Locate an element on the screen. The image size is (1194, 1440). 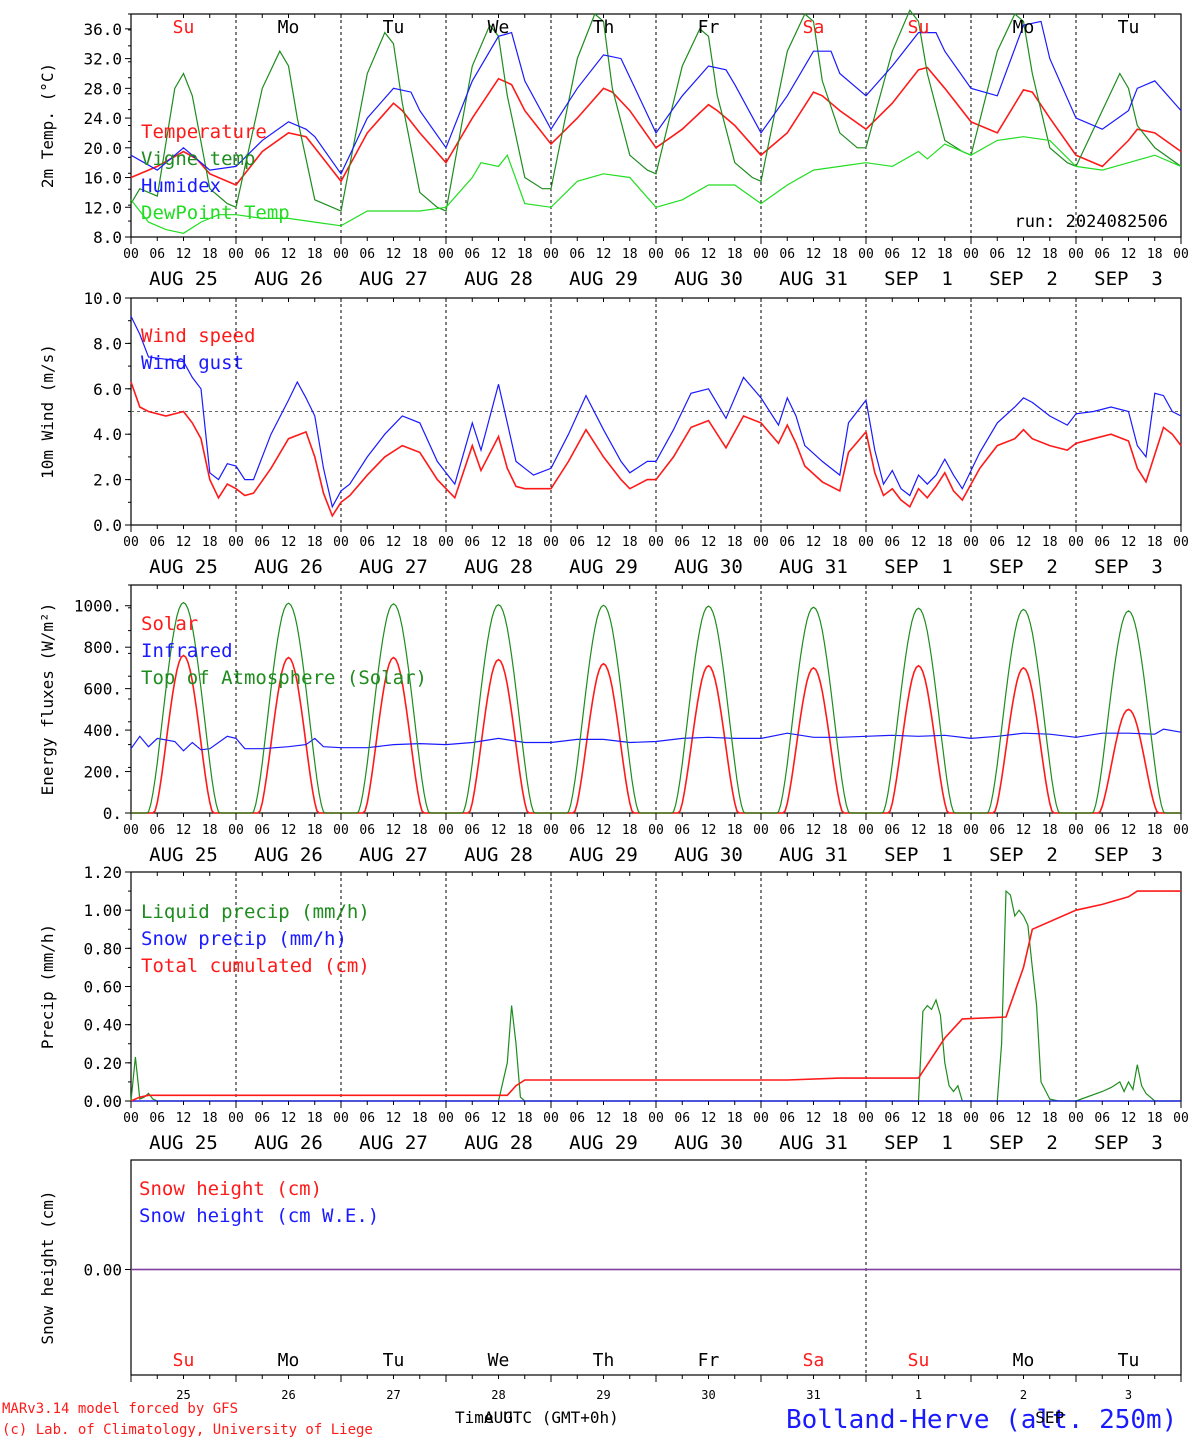
legend-entry: Vigne temp is located at coordinates (198, 159).